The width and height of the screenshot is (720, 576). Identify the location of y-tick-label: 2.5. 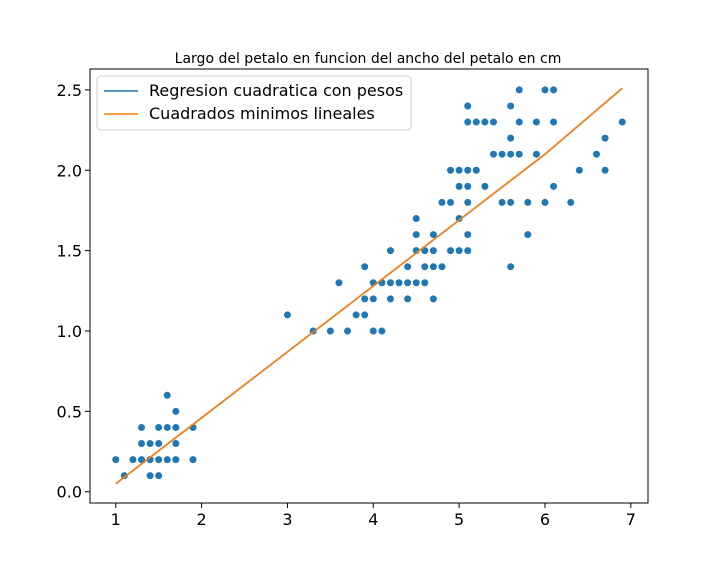
(69, 90).